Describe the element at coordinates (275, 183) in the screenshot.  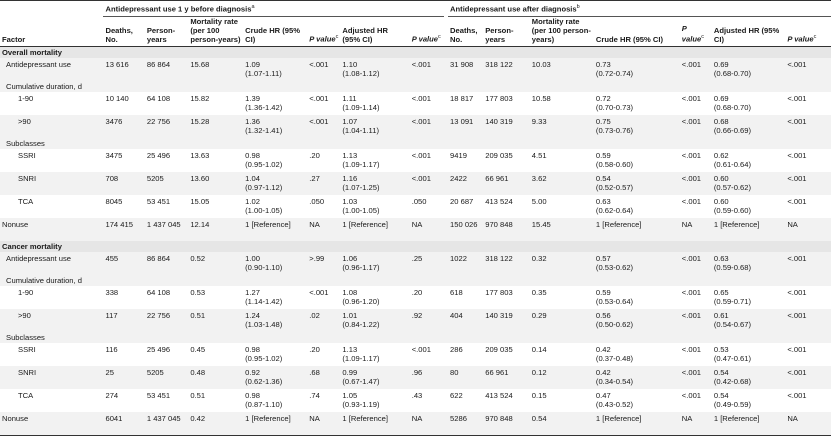
I see `crude-hr-cell: 1.04 (0.97-1.12)` at that location.